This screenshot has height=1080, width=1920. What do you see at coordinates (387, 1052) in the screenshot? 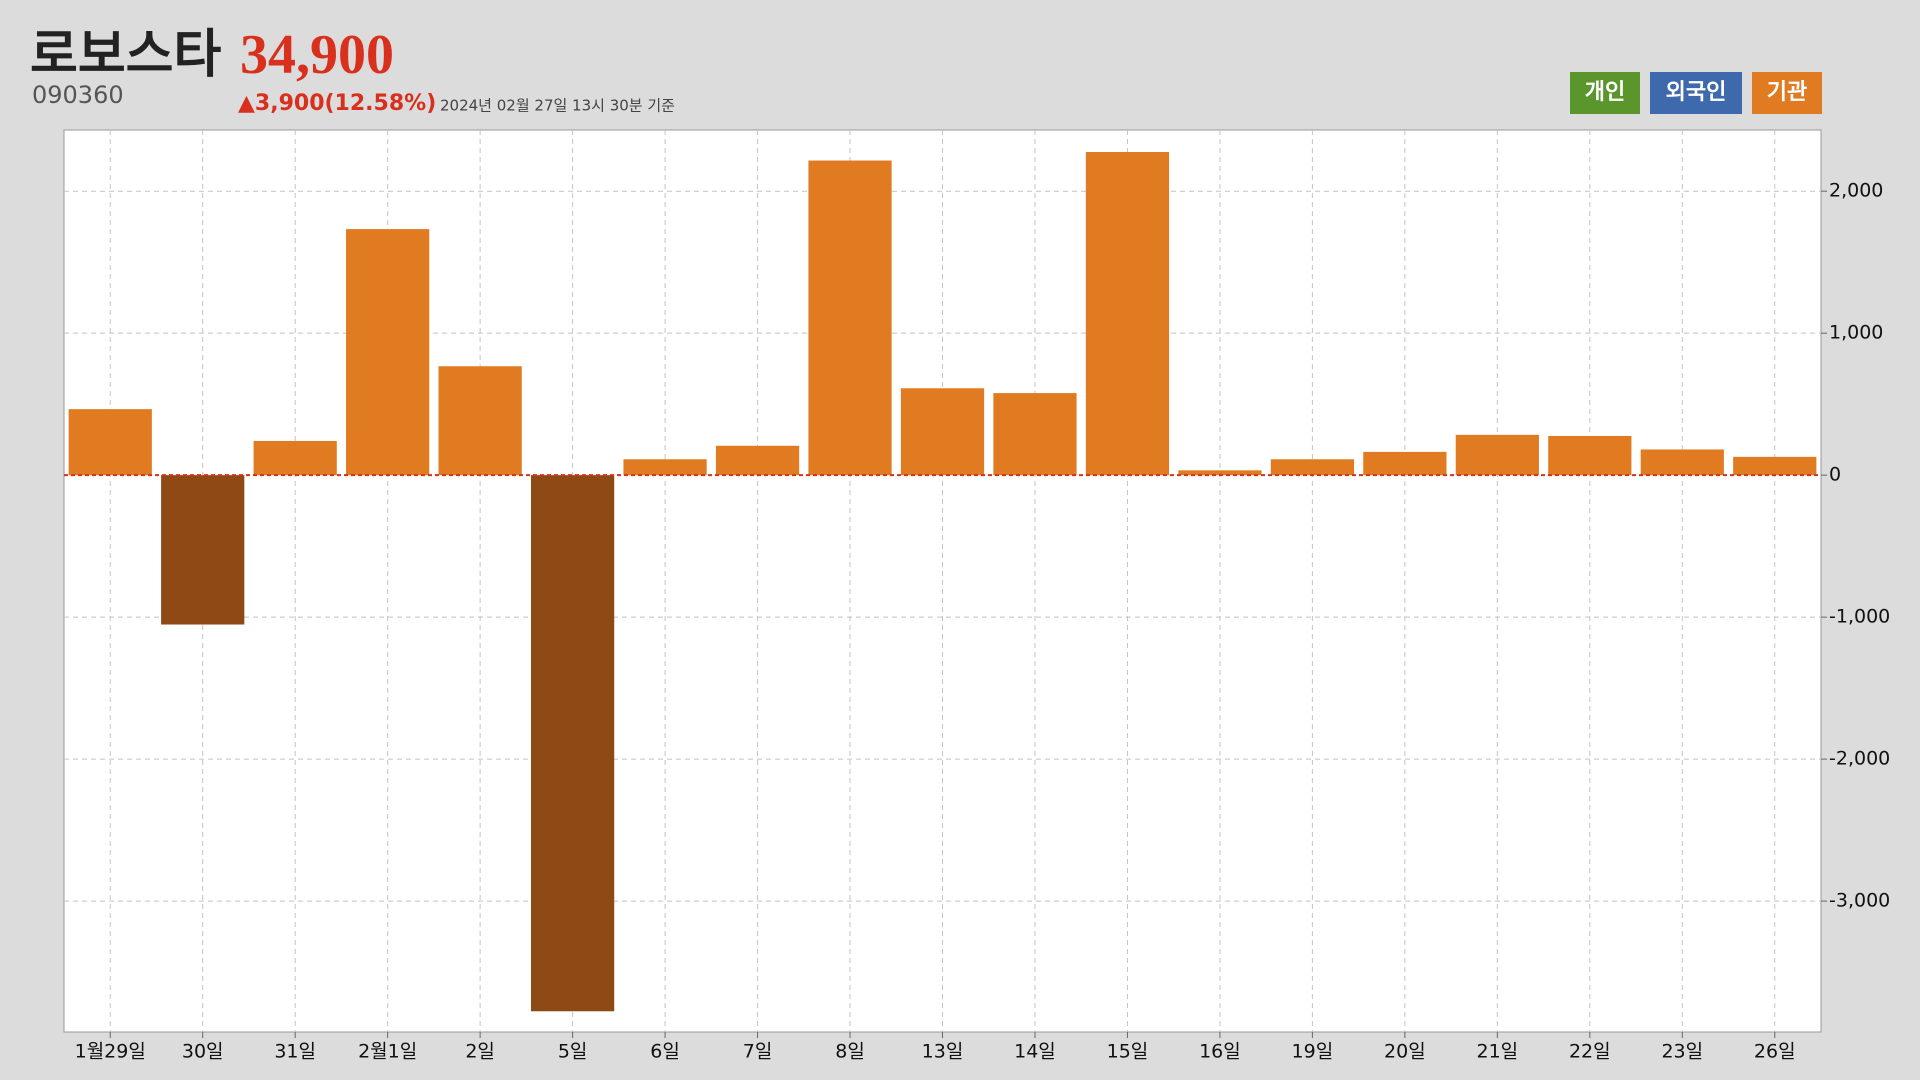
I see `x-tick-label: 2월1일` at bounding box center [387, 1052].